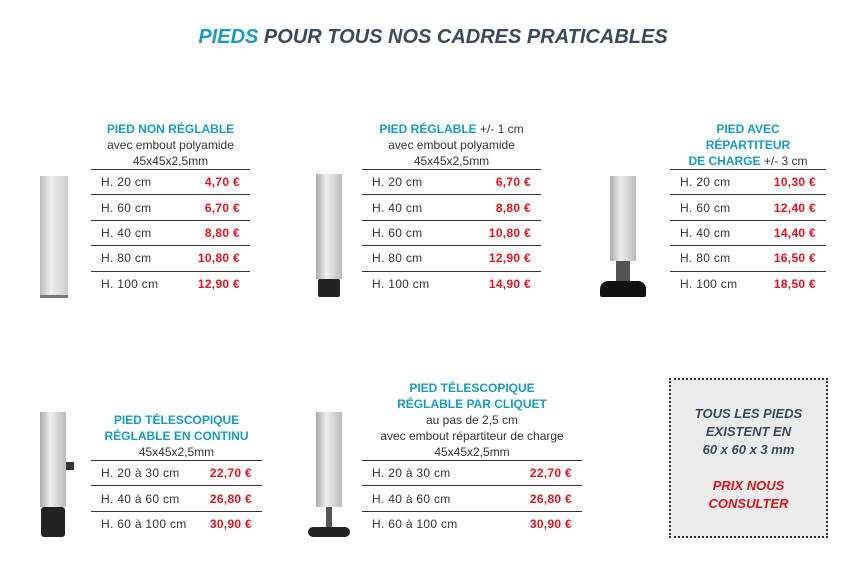  Describe the element at coordinates (791, 258) in the screenshot. I see `price: 16,50 €` at that location.